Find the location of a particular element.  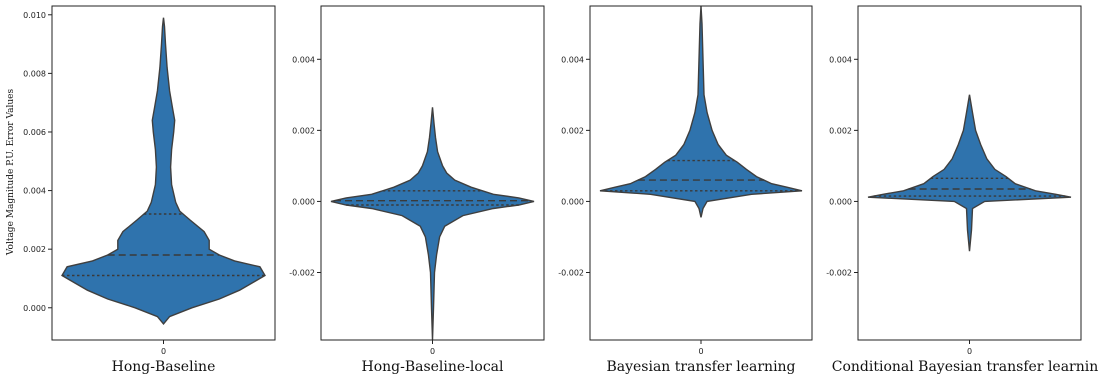

y-tick-label: 0.010 is located at coordinates (34, 15).